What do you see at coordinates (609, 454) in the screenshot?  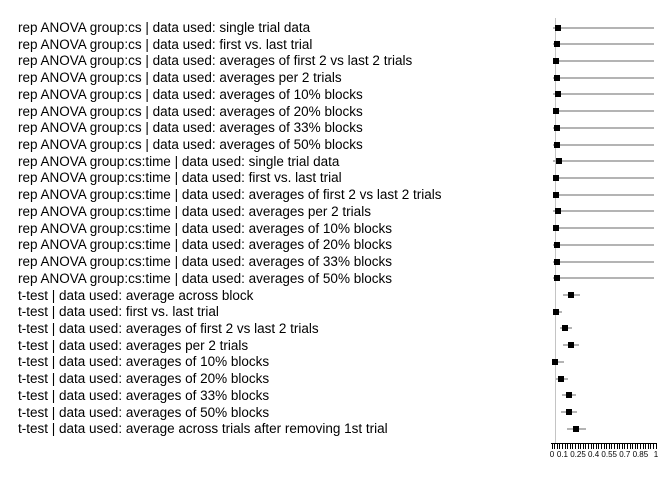 I see `x-axis-tick-label: 0.55` at bounding box center [609, 454].